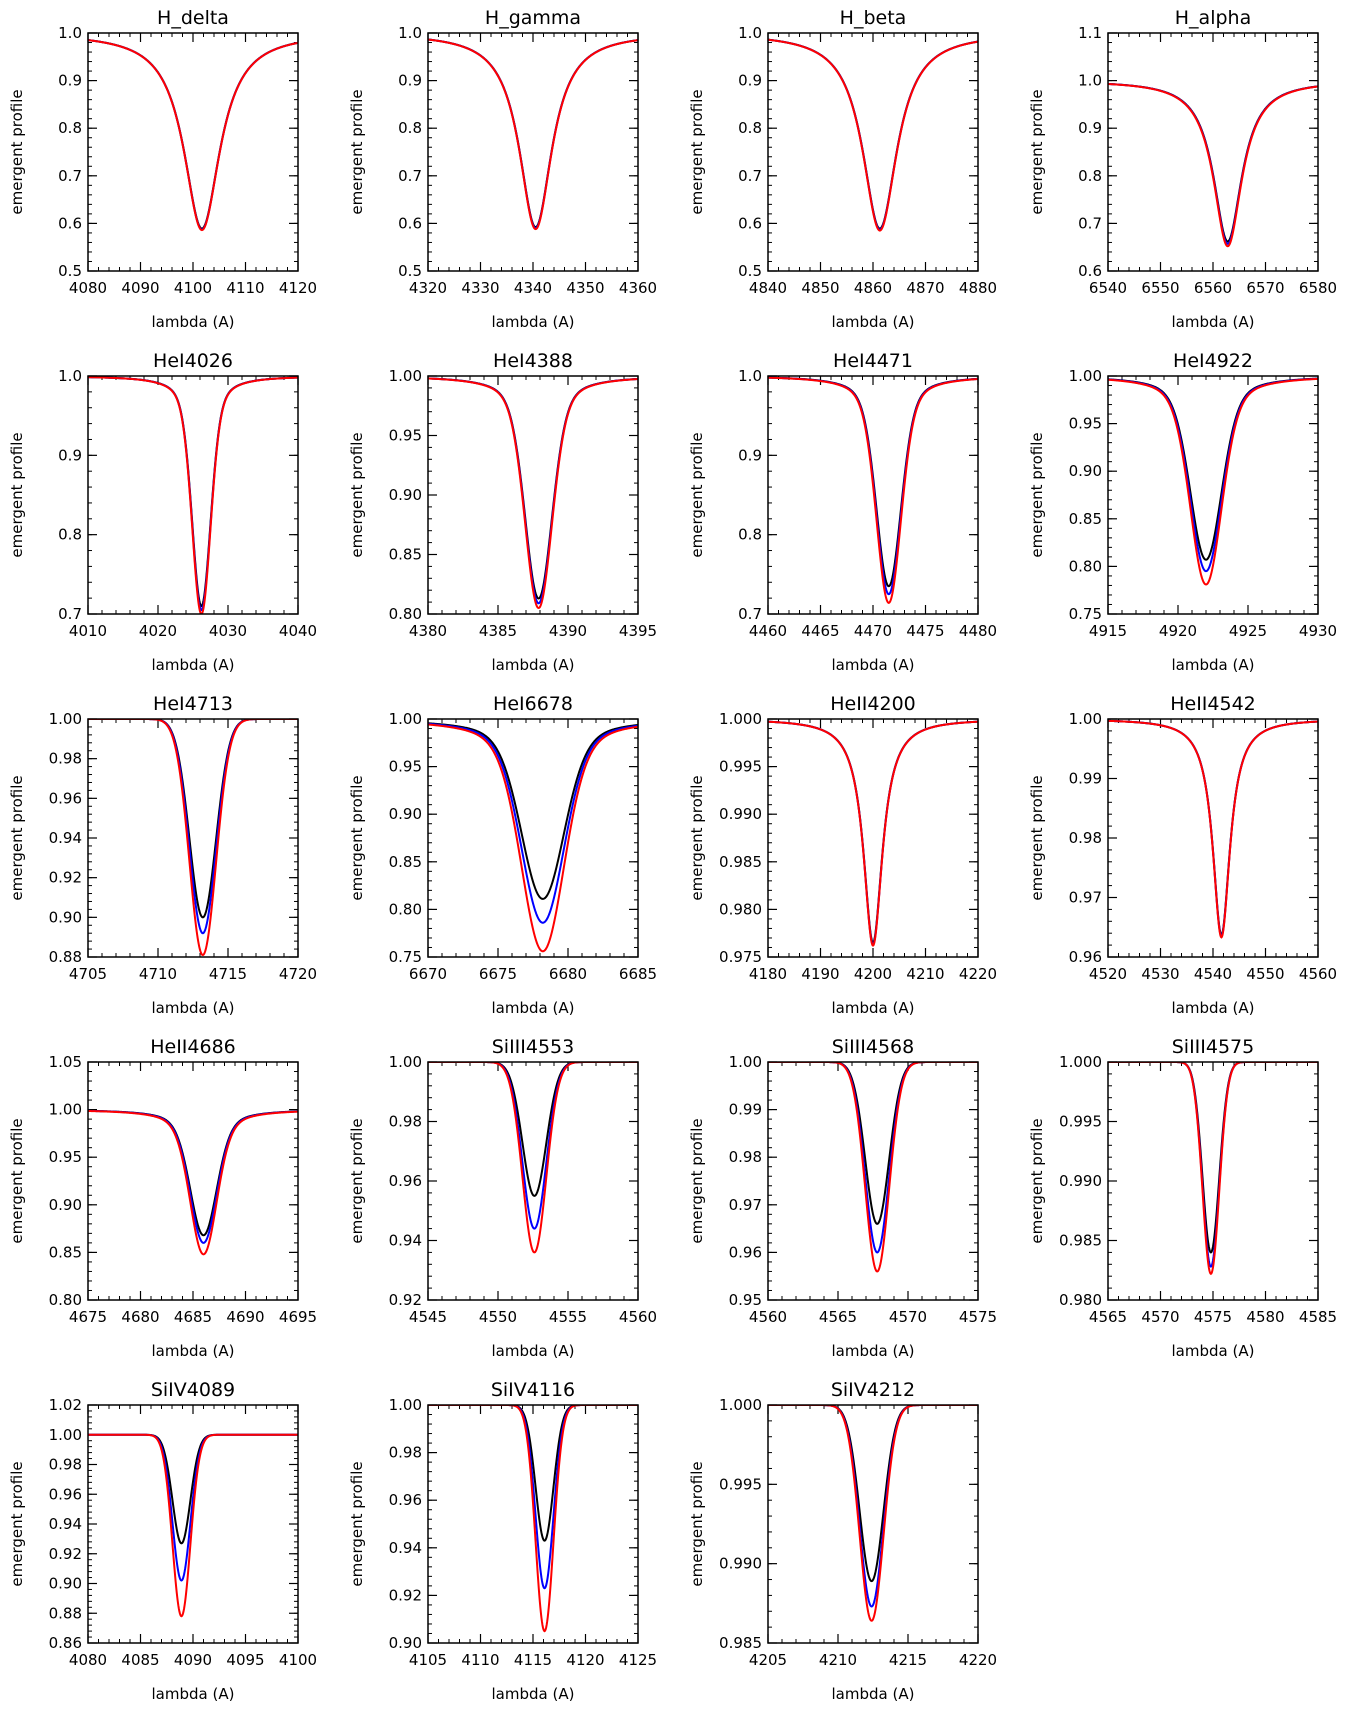  Describe the element at coordinates (1085, 779) in the screenshot. I see `y-tick-label: 0.99` at that location.